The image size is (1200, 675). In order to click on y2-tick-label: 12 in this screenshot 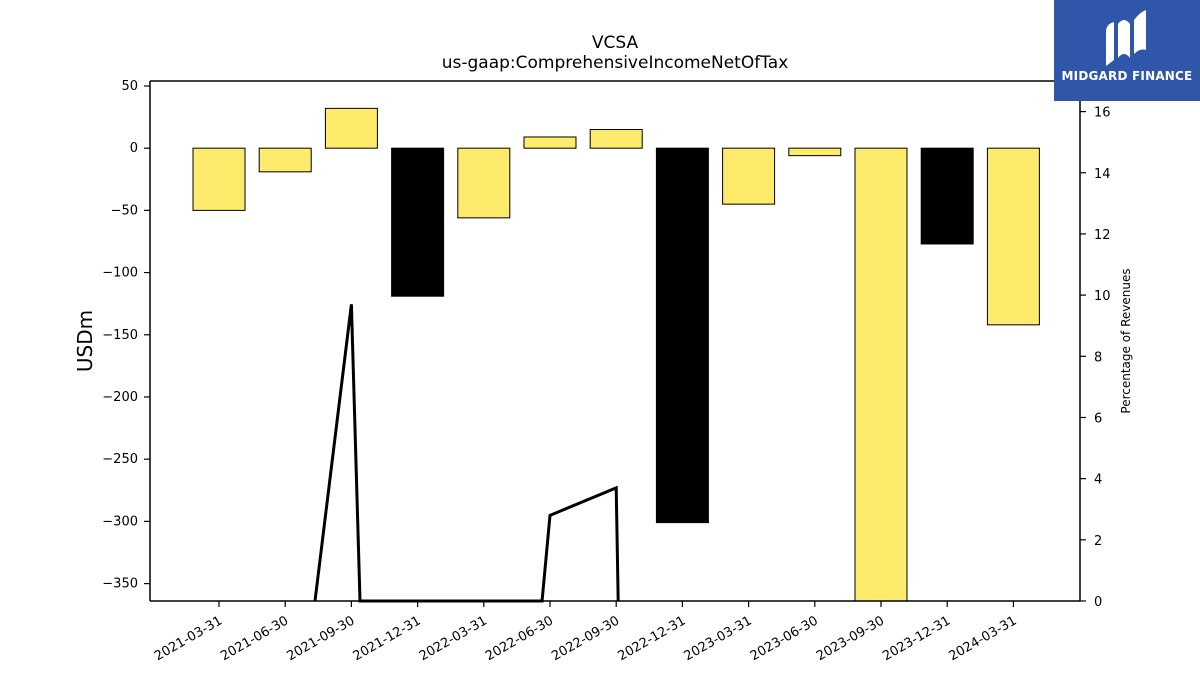, I will do `click(1102, 235)`.